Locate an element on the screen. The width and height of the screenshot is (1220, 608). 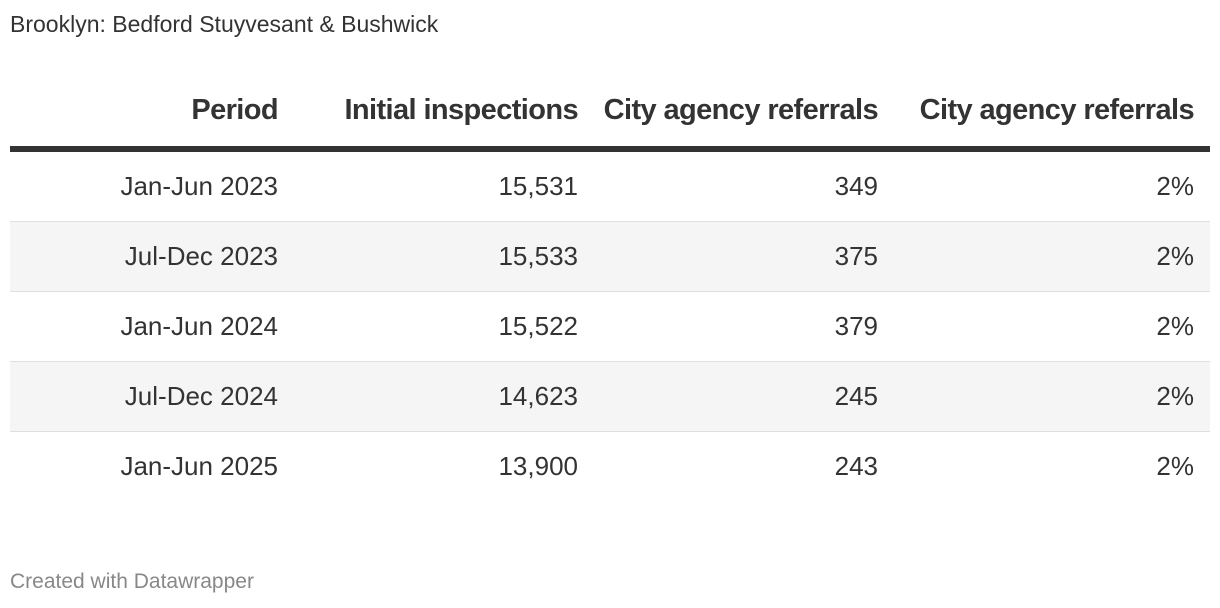
cell-period: Jan-Jun 2025 is located at coordinates (199, 466).